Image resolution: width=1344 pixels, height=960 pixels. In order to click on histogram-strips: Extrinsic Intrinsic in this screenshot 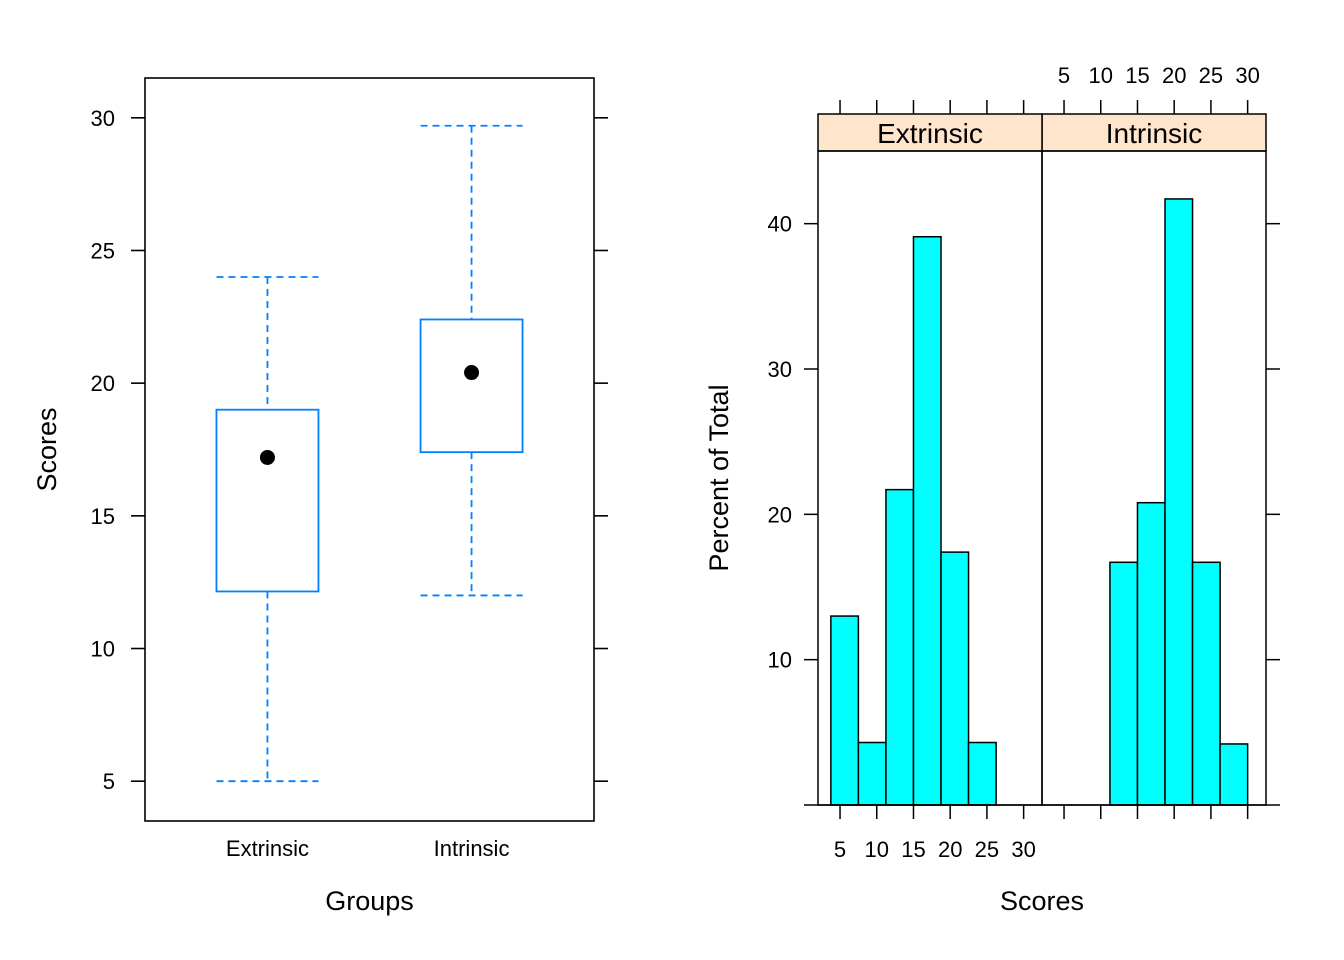, I will do `click(1042, 132)`.